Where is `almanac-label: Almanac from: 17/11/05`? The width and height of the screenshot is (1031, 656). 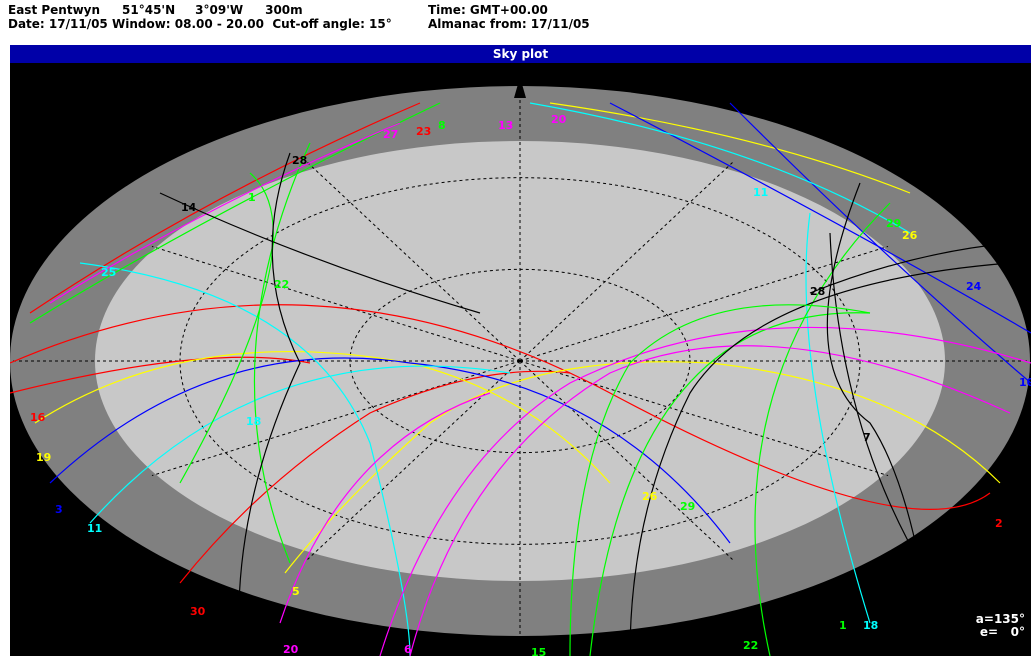 almanac-label: Almanac from: 17/11/05 is located at coordinates (509, 24).